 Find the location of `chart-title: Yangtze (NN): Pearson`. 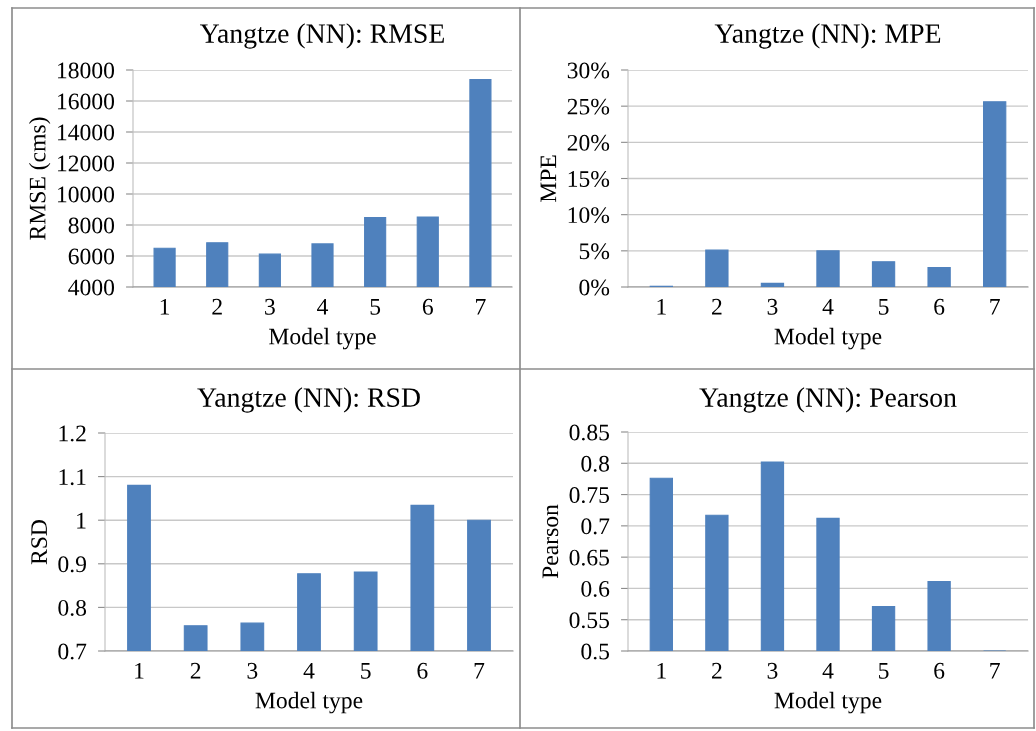

chart-title: Yangtze (NN): Pearson is located at coordinates (828, 400).